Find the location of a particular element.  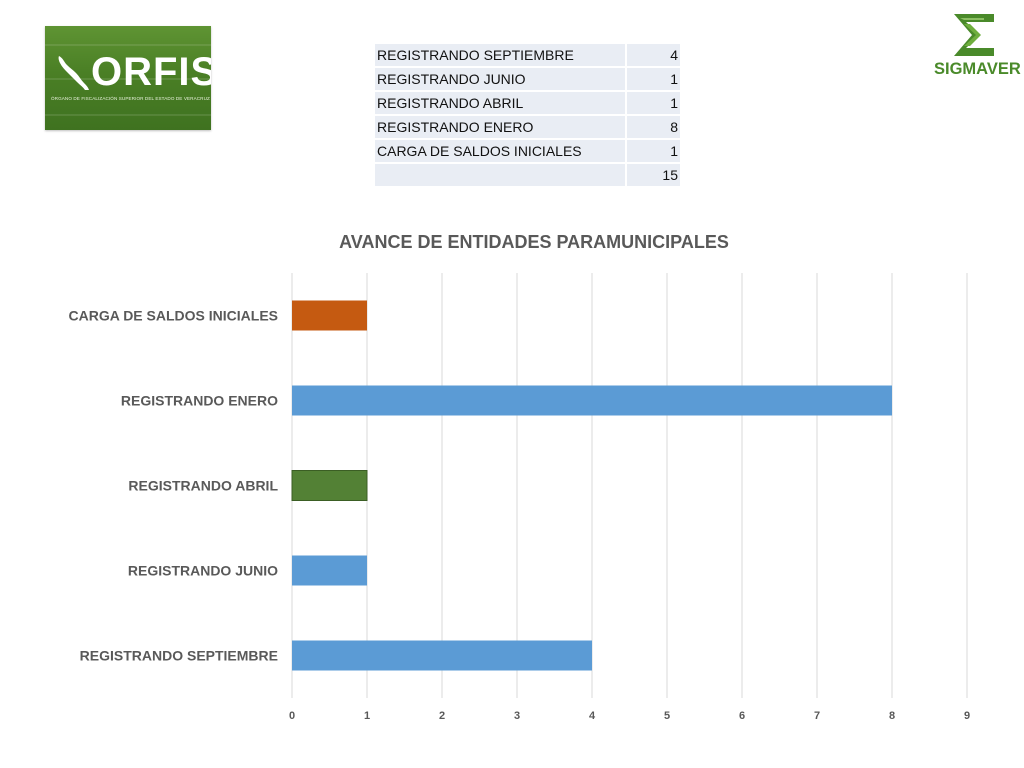

category-label: REGISTRANDO JUNIO is located at coordinates (203, 571).